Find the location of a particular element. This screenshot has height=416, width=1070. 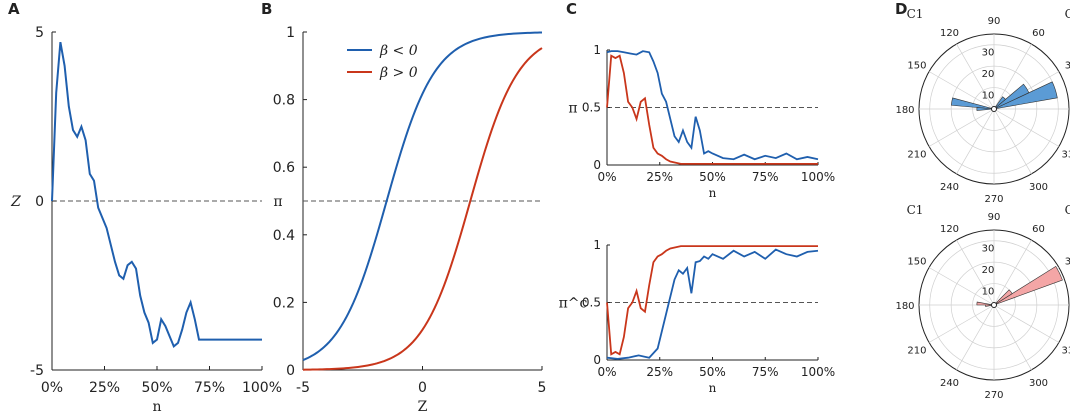

y-tick-label: 0.2 is located at coordinates (284, 303).